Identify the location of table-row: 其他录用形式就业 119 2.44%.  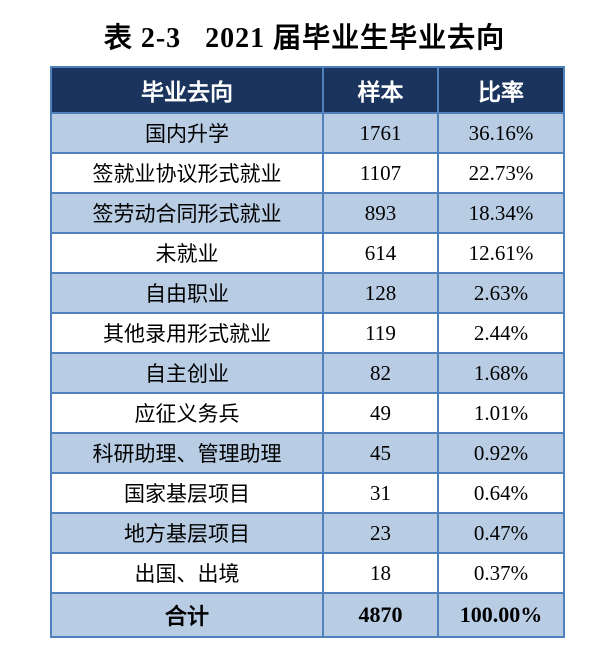
(307, 333).